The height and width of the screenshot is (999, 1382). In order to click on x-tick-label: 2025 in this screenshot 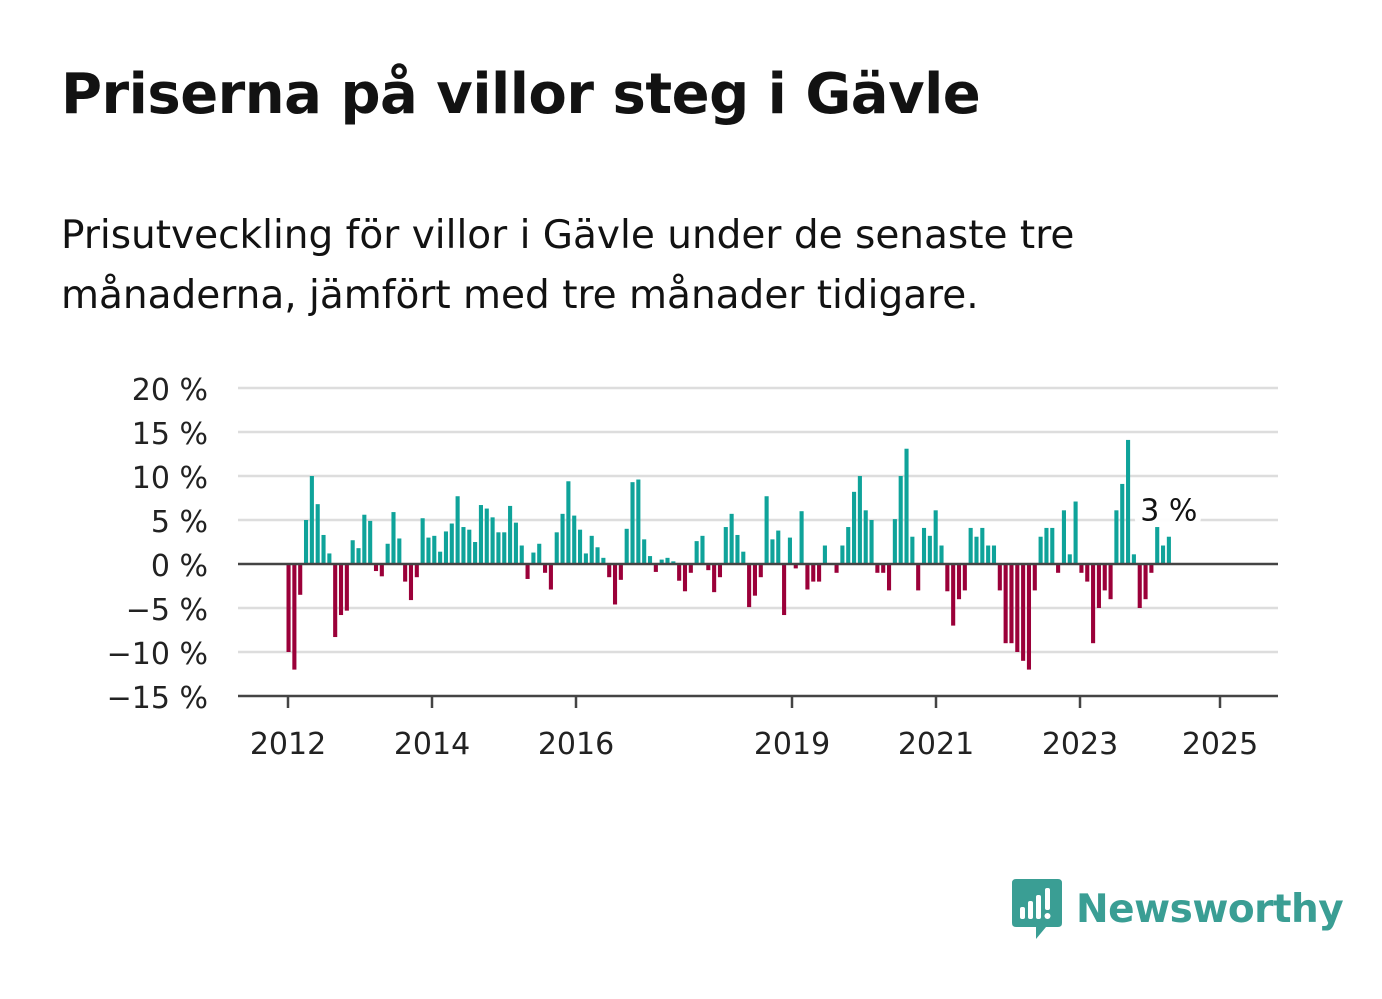, I will do `click(1220, 744)`.